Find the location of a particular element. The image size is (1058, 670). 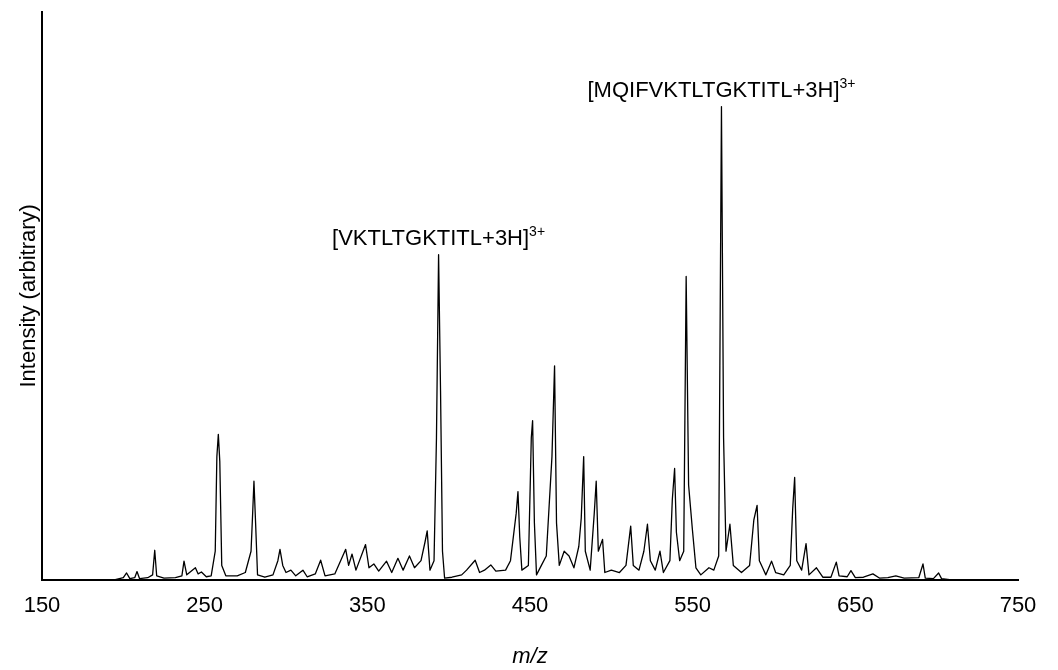

x-tick-label: 550 is located at coordinates (693, 604).